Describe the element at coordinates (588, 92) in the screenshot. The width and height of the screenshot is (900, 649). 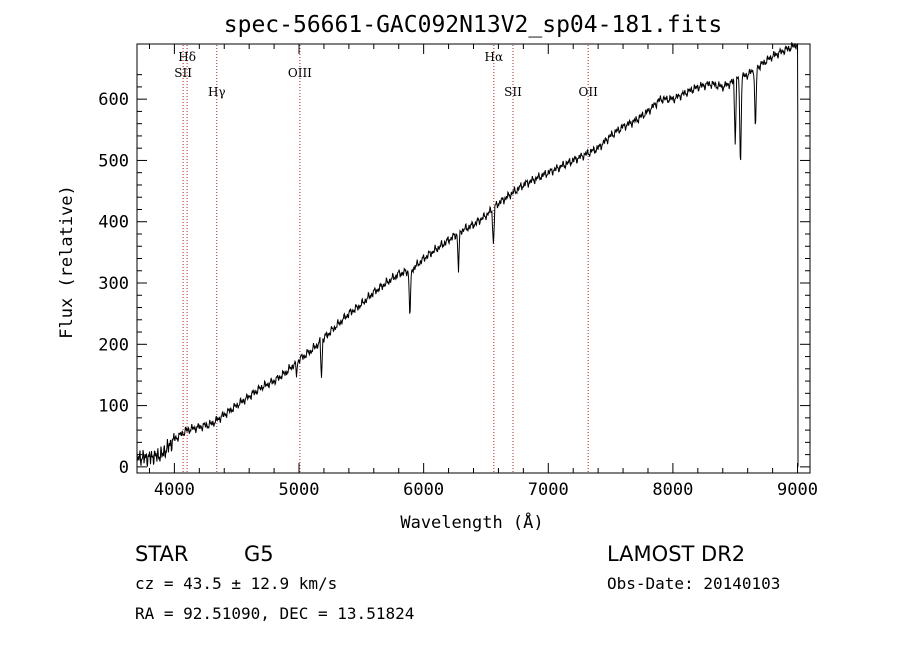
I see `spectral-line-label: OII` at that location.